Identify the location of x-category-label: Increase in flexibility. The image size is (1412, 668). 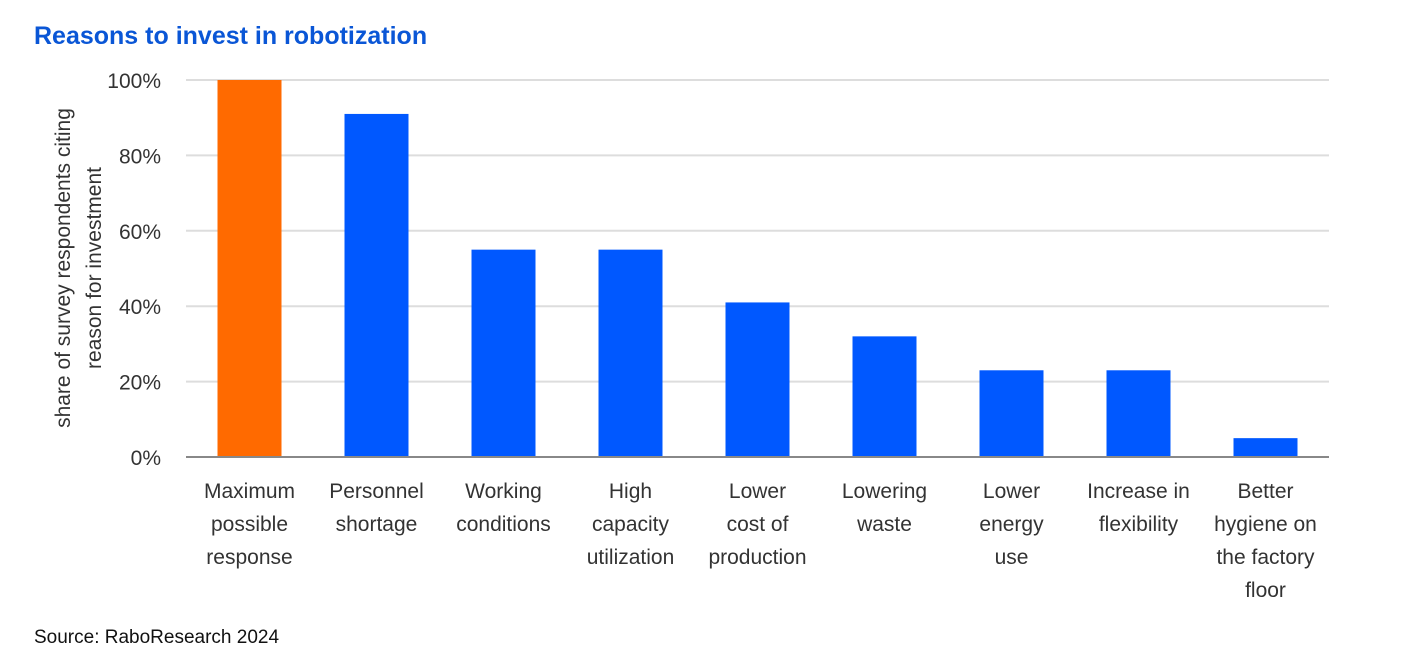
(1138, 508).